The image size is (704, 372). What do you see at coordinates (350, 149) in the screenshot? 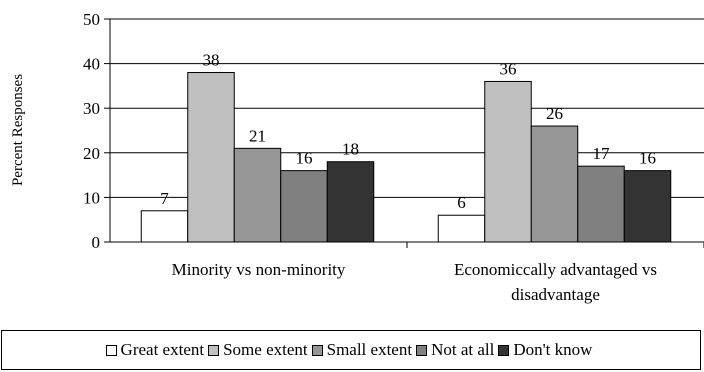
I see `data-label: 18` at bounding box center [350, 149].